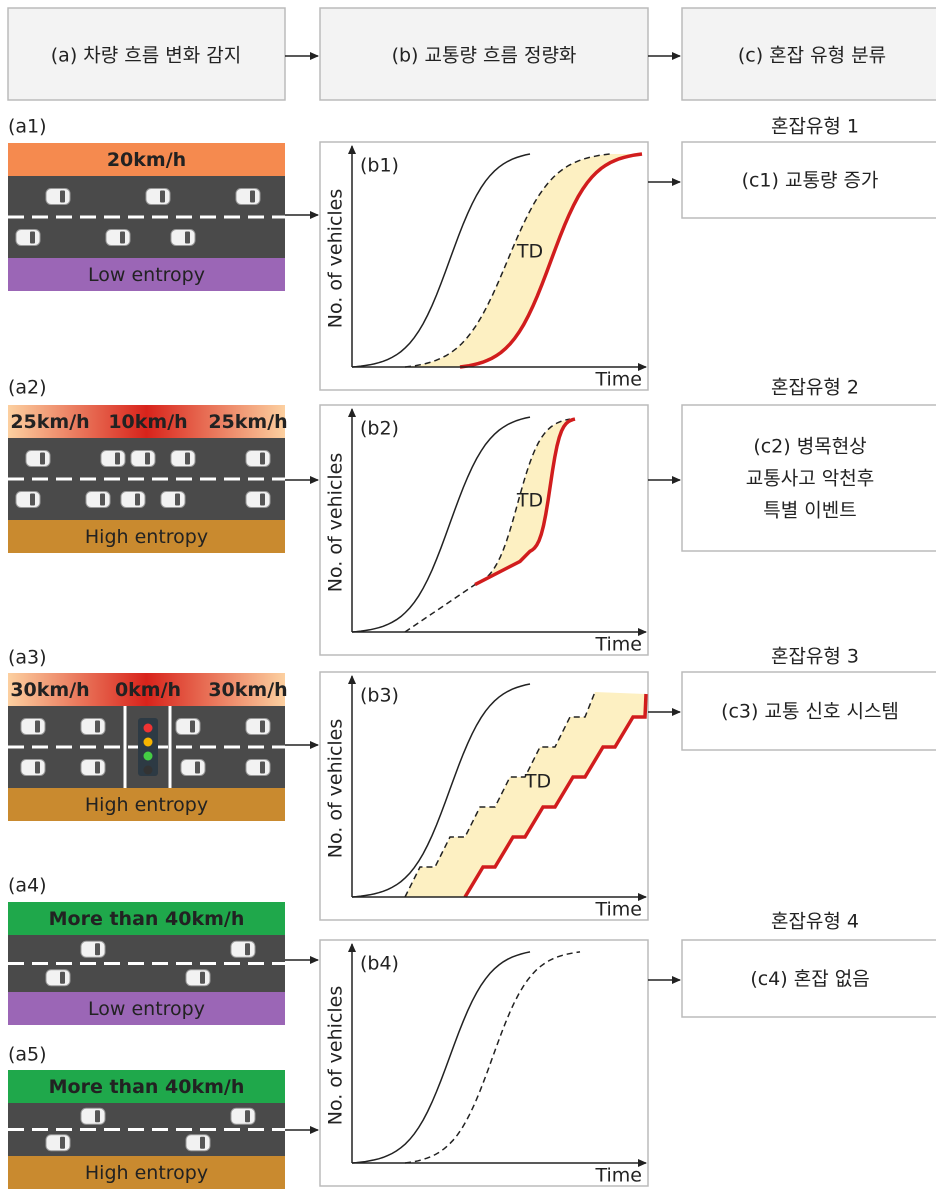  I want to click on traffic-light, so click(148, 747).